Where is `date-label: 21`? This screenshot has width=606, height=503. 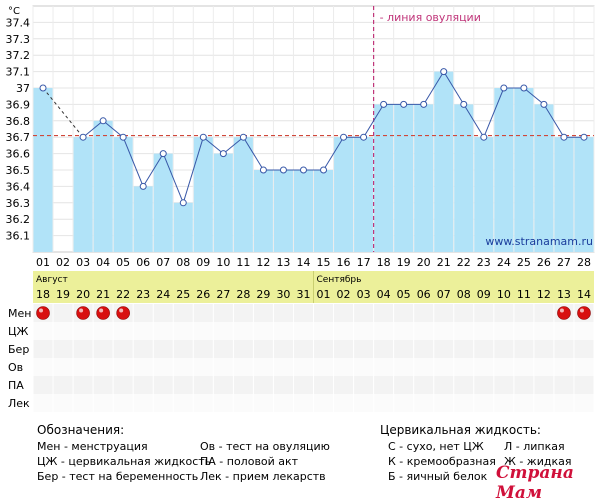 date-label: 21 is located at coordinates (103, 294).